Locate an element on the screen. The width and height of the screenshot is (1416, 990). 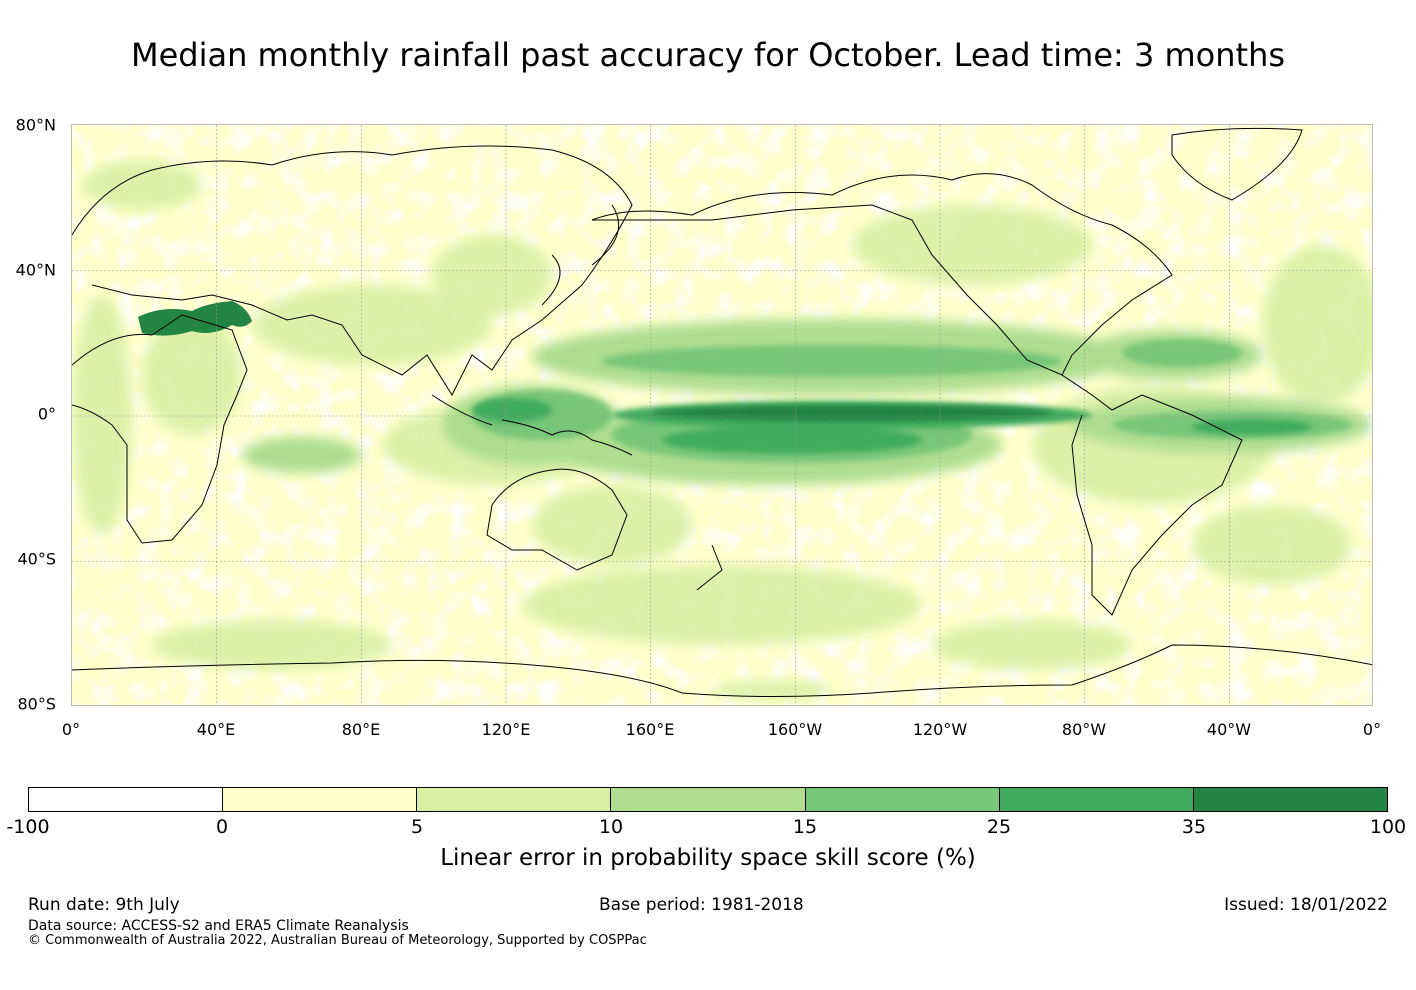
base-period: Base period: 1981-2018 is located at coordinates (701, 905).